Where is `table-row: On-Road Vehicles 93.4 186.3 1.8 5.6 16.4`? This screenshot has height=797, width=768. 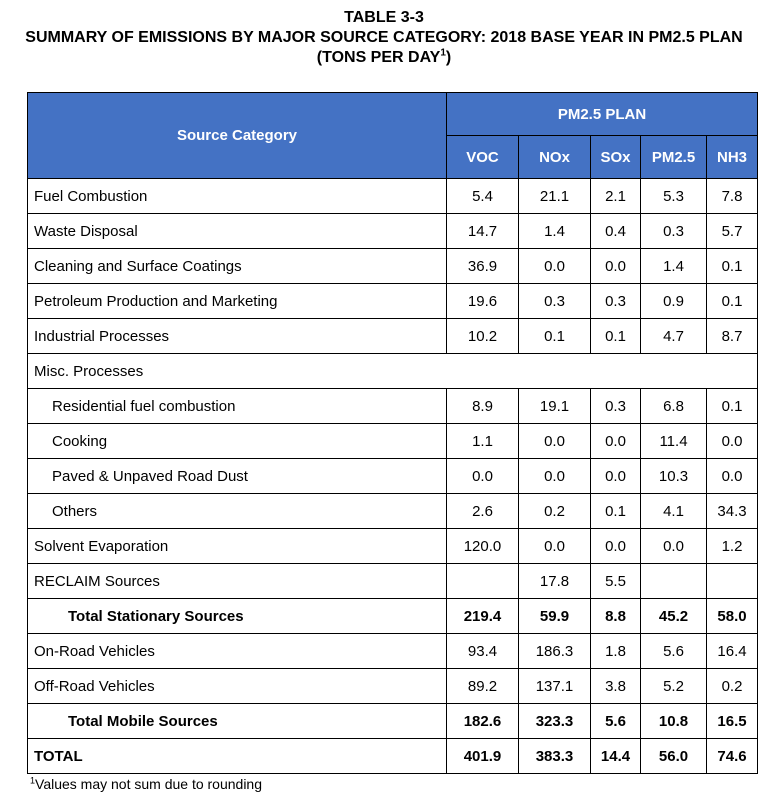 table-row: On-Road Vehicles 93.4 186.3 1.8 5.6 16.4 is located at coordinates (393, 651).